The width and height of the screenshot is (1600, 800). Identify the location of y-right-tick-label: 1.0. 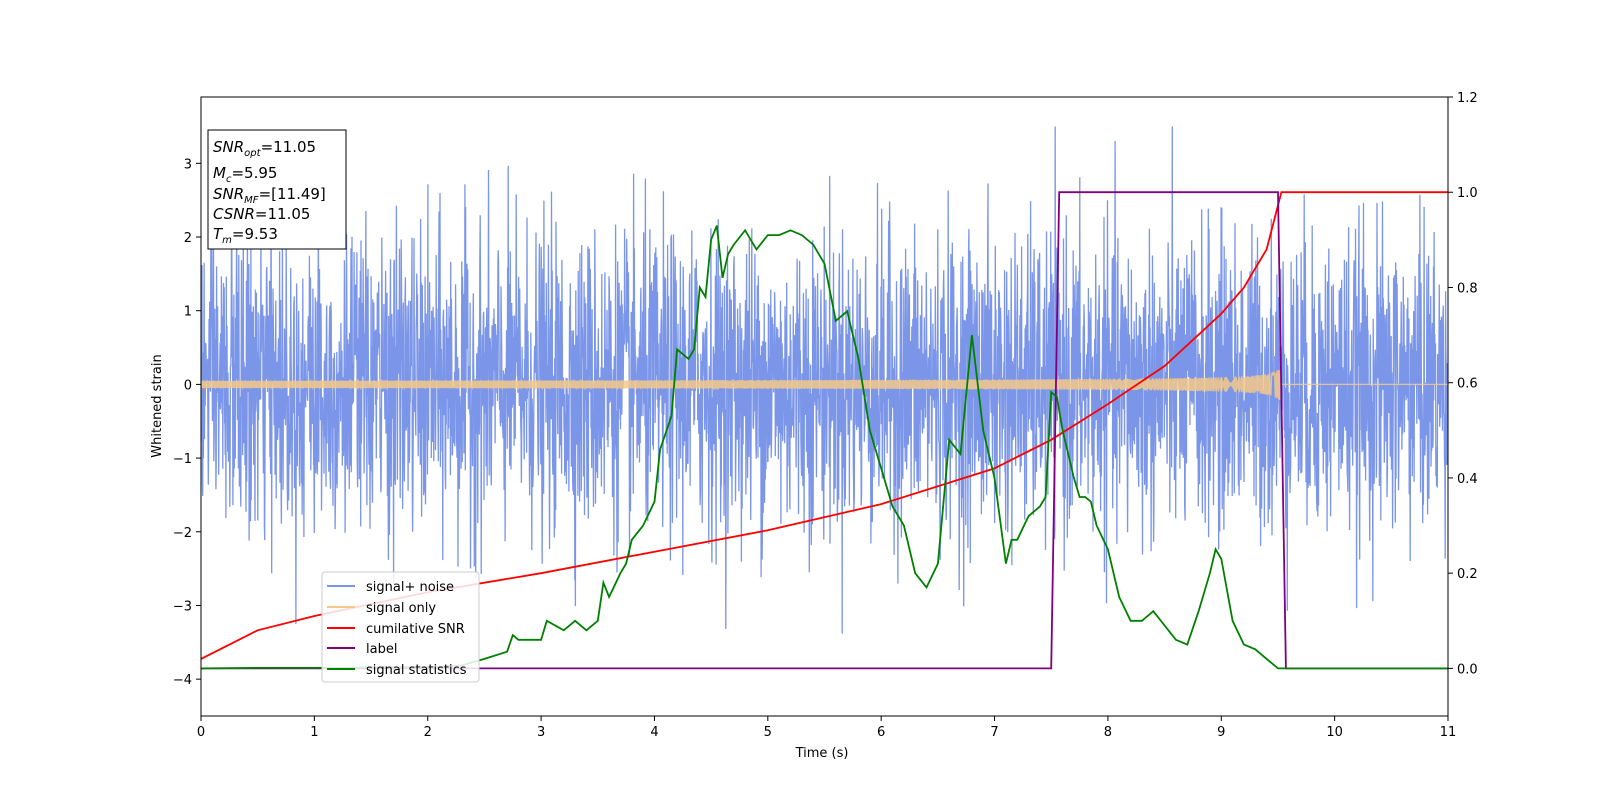
(1467, 193).